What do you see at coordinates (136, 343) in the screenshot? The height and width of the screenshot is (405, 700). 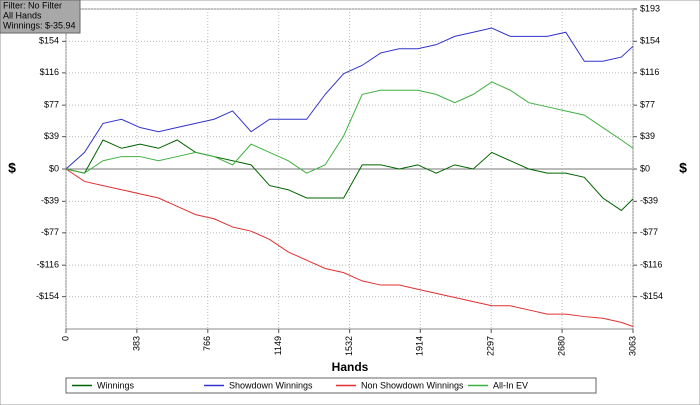 I see `x-tick-label: 383` at bounding box center [136, 343].